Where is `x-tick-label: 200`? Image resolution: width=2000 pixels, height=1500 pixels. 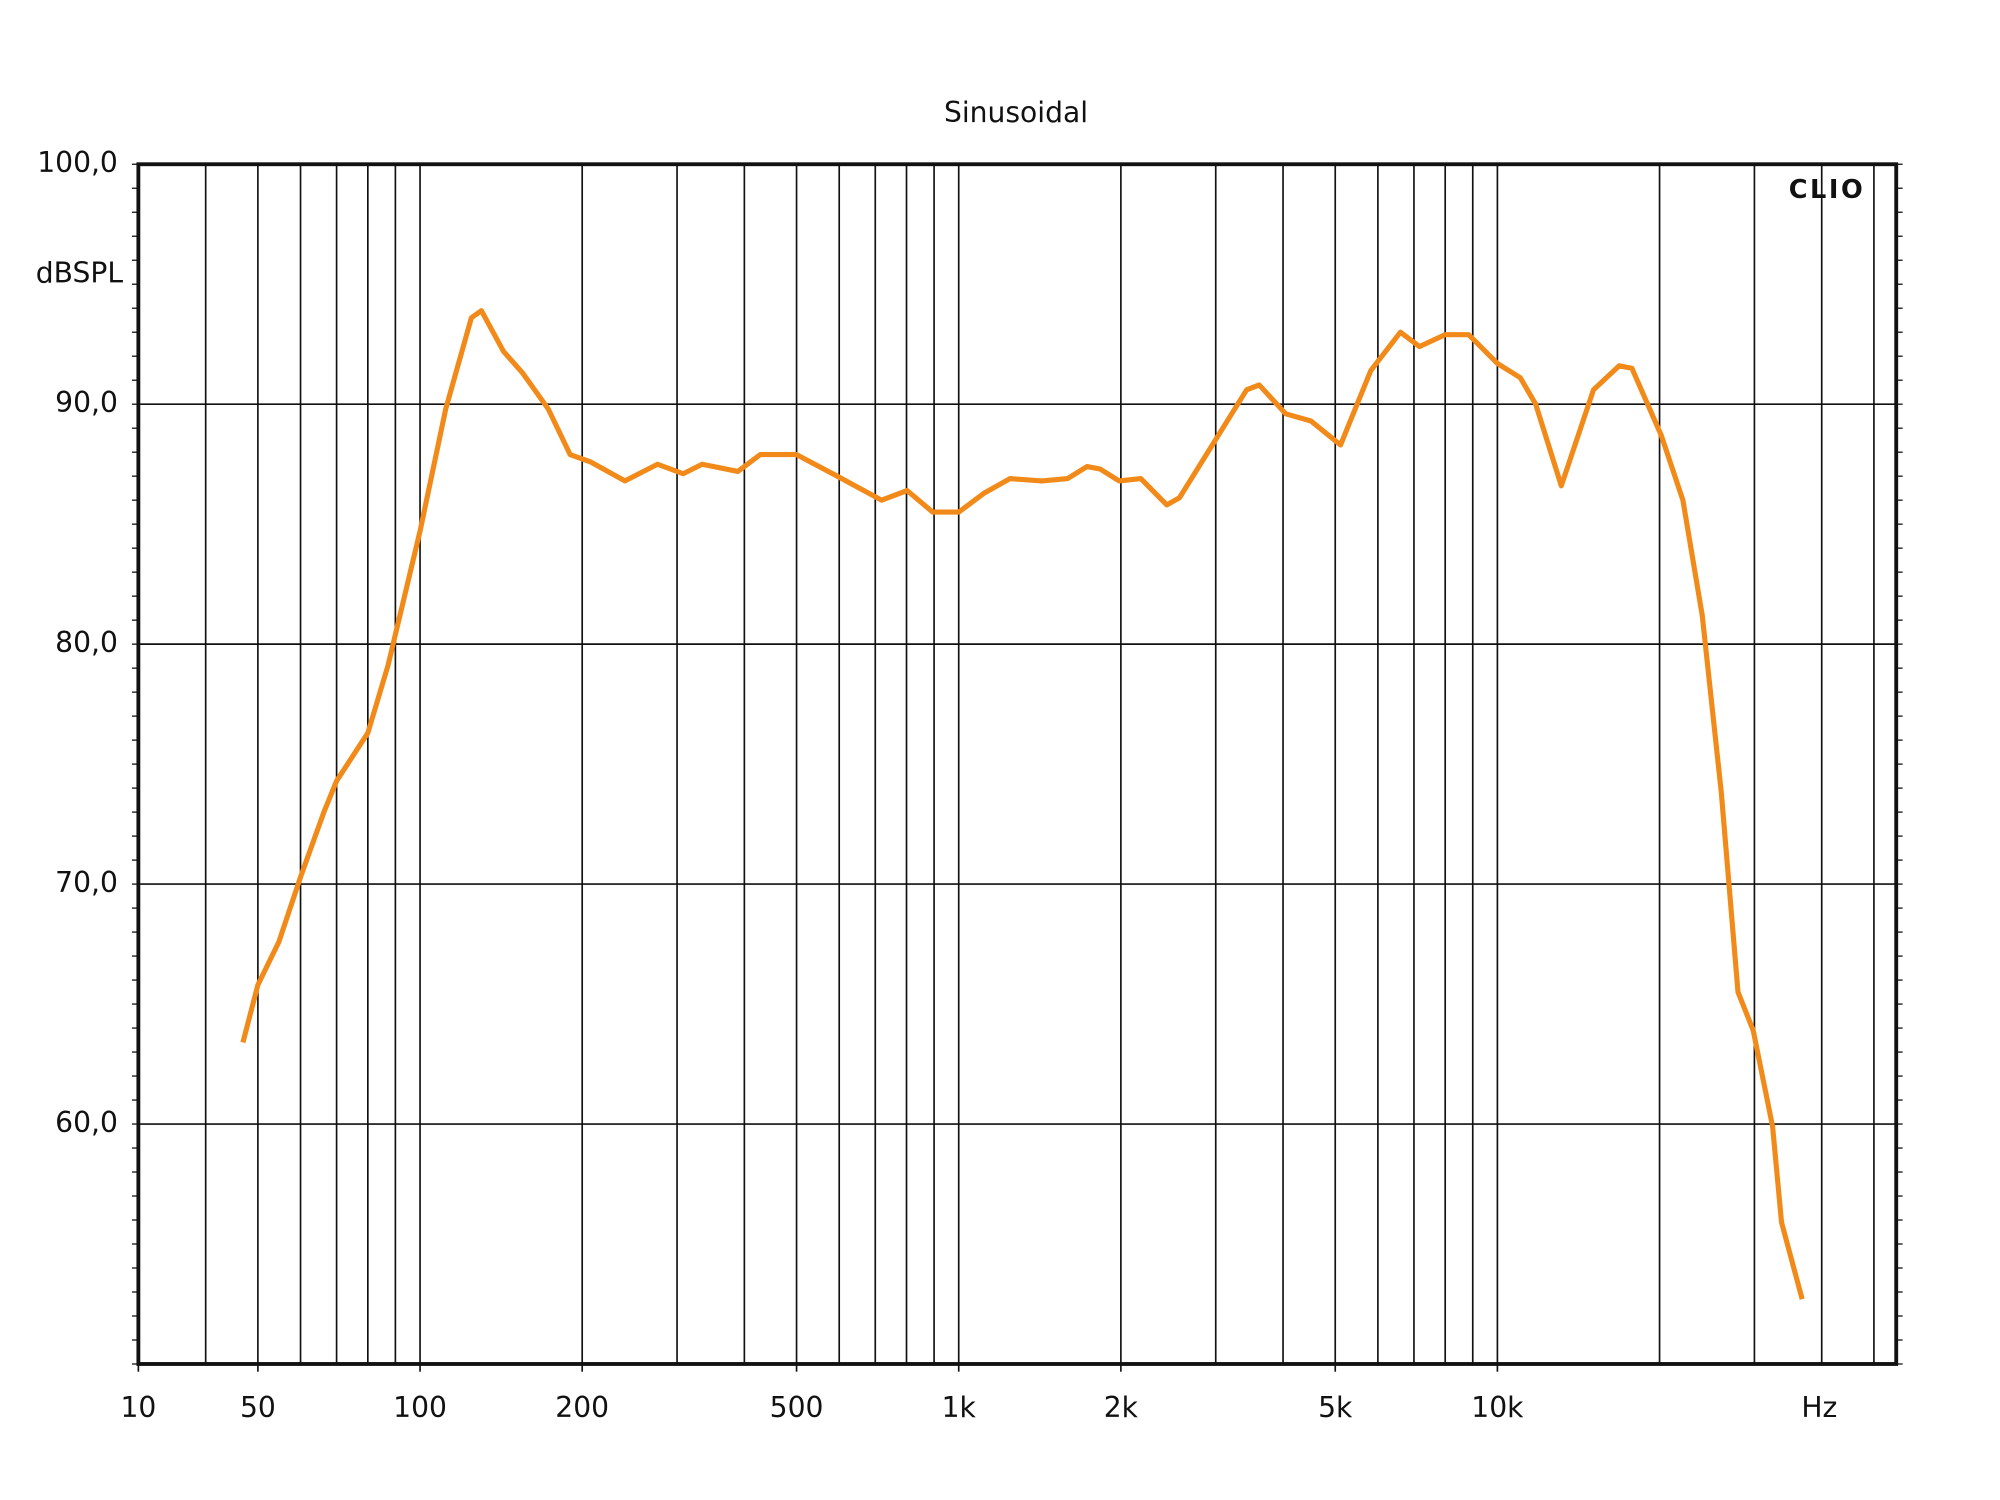
x-tick-label: 200 is located at coordinates (582, 1407).